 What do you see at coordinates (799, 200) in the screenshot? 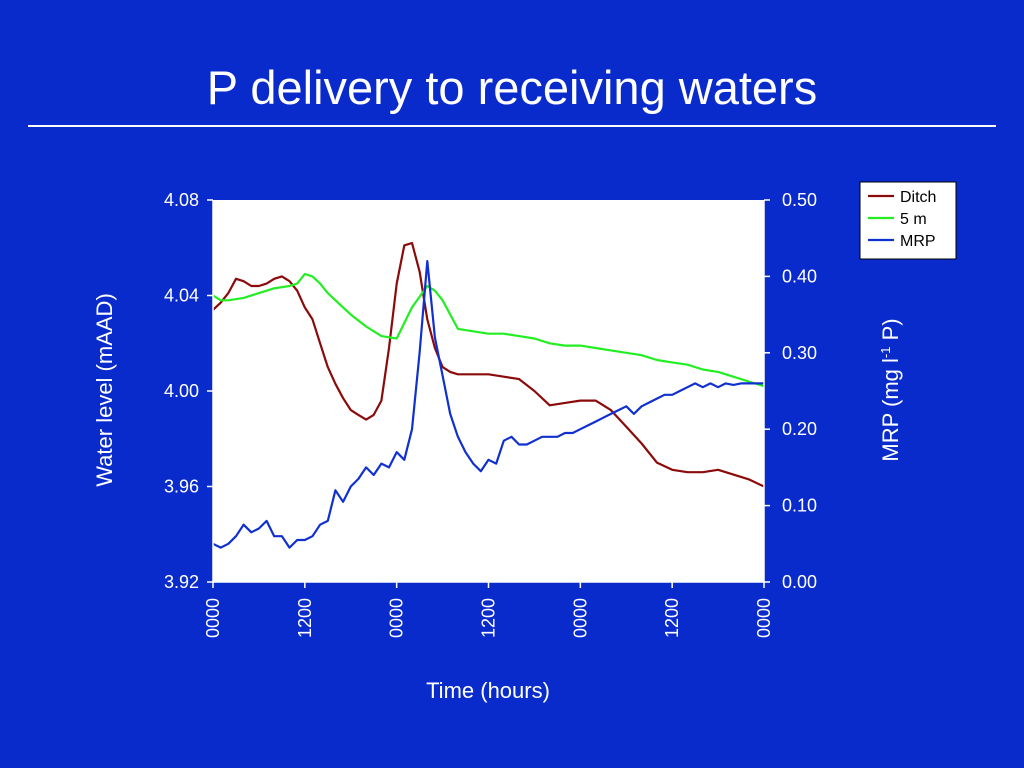
I see `y-right-tick-label: 0.50` at bounding box center [799, 200].